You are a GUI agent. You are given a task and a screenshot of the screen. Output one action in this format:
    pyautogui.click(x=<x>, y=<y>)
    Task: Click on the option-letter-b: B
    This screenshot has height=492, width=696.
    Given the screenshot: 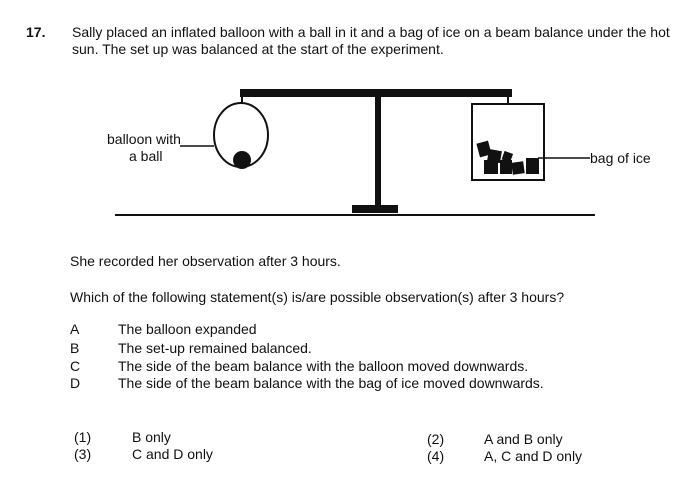 What is the action you would take?
    pyautogui.click(x=75, y=348)
    